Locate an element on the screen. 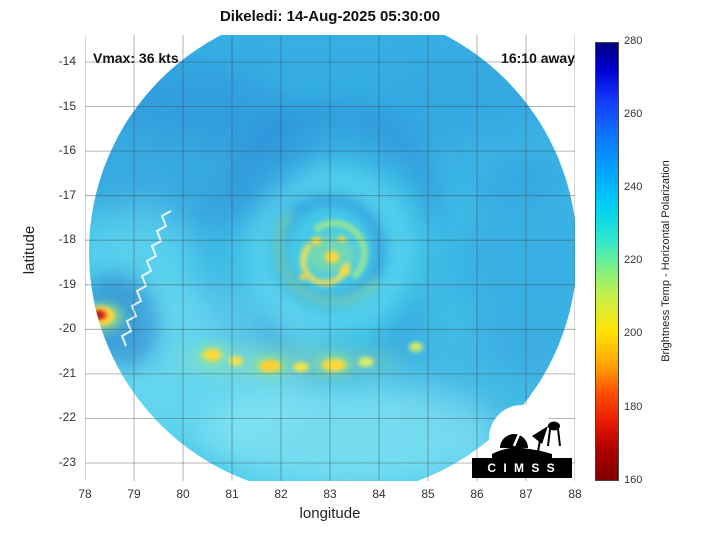 This screenshot has height=540, width=720. logo-banner is located at coordinates (522, 468).